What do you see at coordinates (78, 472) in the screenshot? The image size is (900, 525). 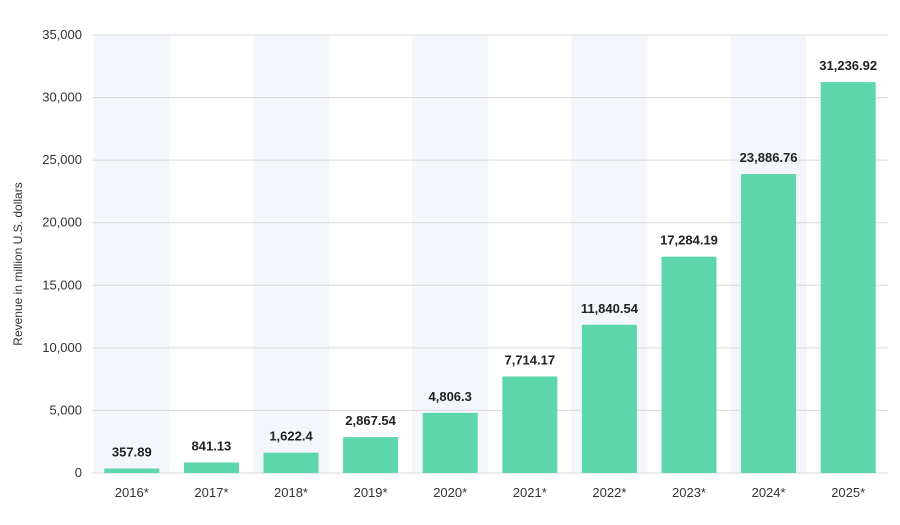 I see `y-tick-label: 0` at bounding box center [78, 472].